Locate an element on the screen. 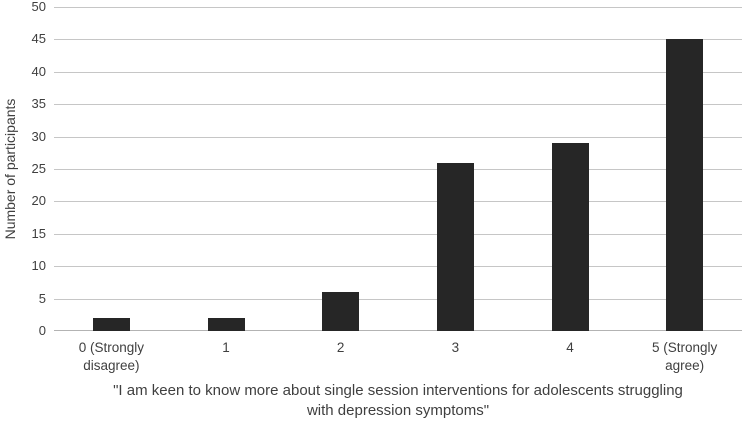  x-tick-label: 0 (Strongly disagree) is located at coordinates (111, 357).